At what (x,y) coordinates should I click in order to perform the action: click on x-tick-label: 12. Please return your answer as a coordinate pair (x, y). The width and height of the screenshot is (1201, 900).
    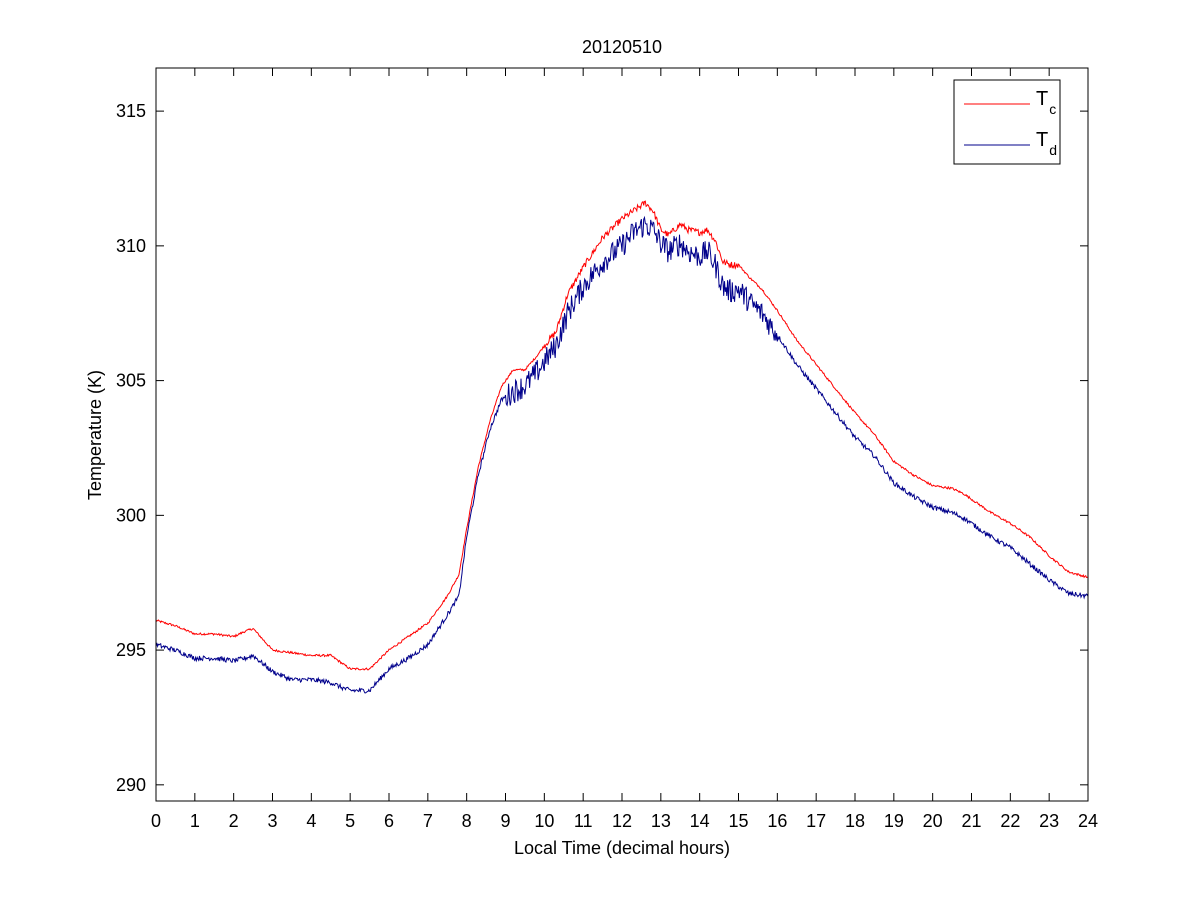
    Looking at the image, I should click on (622, 821).